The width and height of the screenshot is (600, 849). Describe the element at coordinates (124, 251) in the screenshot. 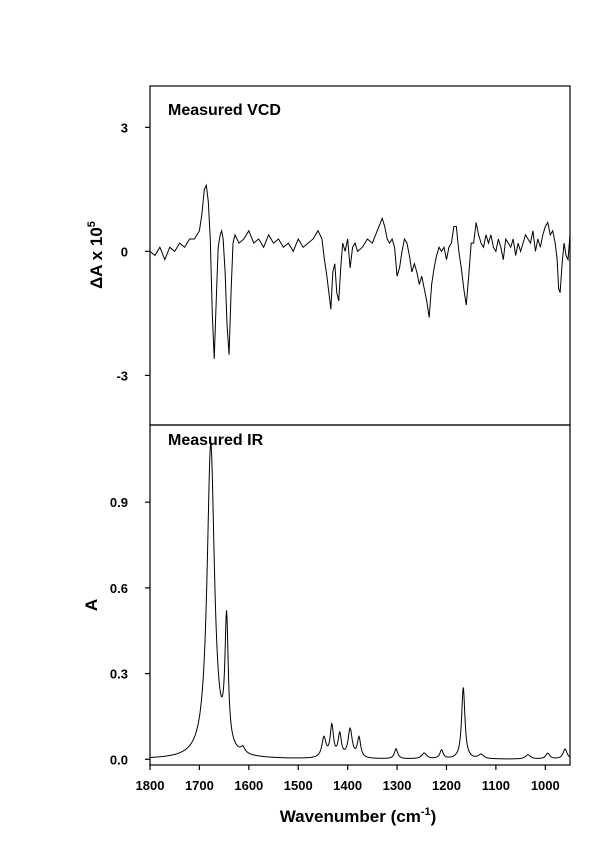

I see `vcd-y-tick-label: 0` at that location.